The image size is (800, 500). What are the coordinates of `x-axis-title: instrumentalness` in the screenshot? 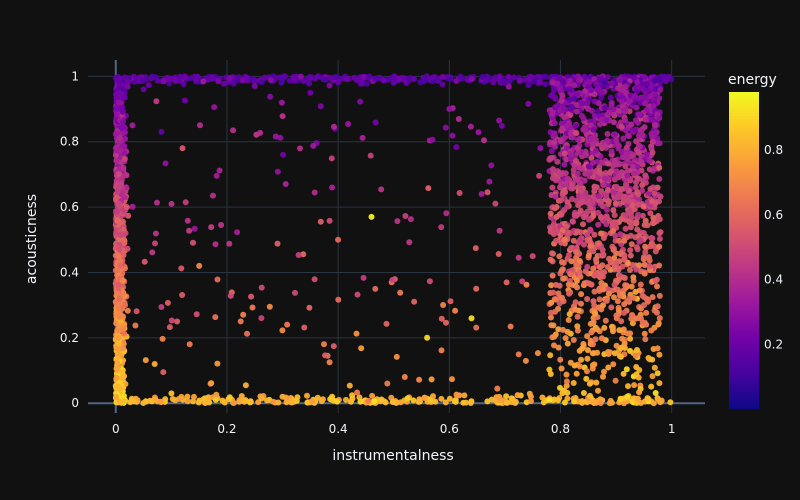 It's located at (392, 456).